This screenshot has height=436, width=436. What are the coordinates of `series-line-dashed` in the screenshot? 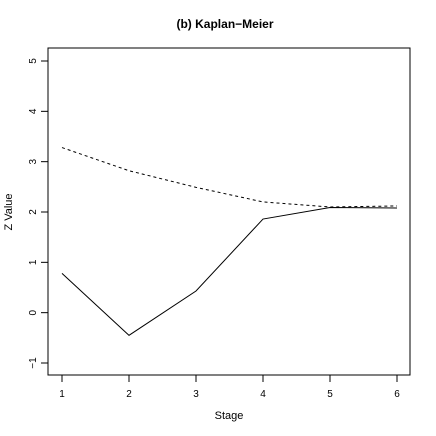 It's located at (229, 177).